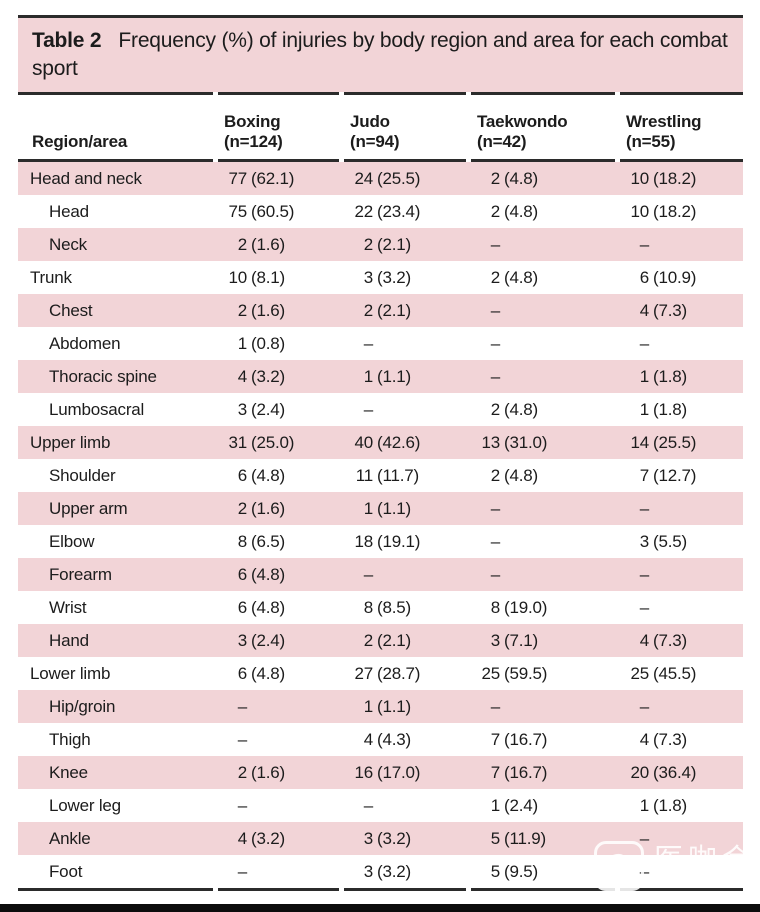 The width and height of the screenshot is (760, 912). I want to click on value-cell-boxing: 4 (3.2), so click(278, 839).